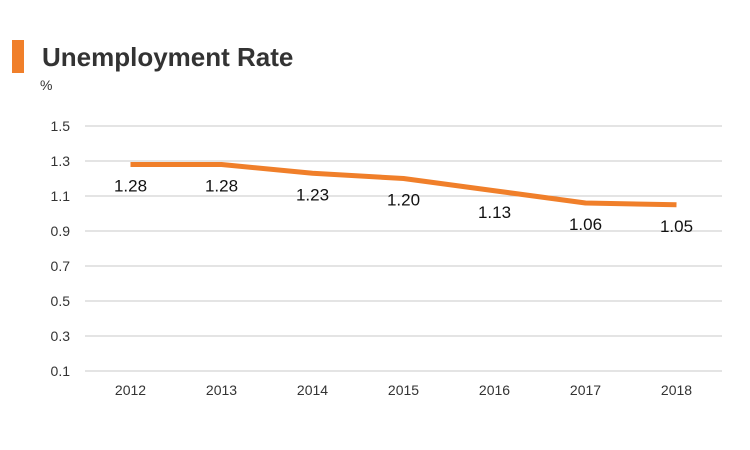  What do you see at coordinates (403, 200) in the screenshot?
I see `data-label: 1.20` at bounding box center [403, 200].